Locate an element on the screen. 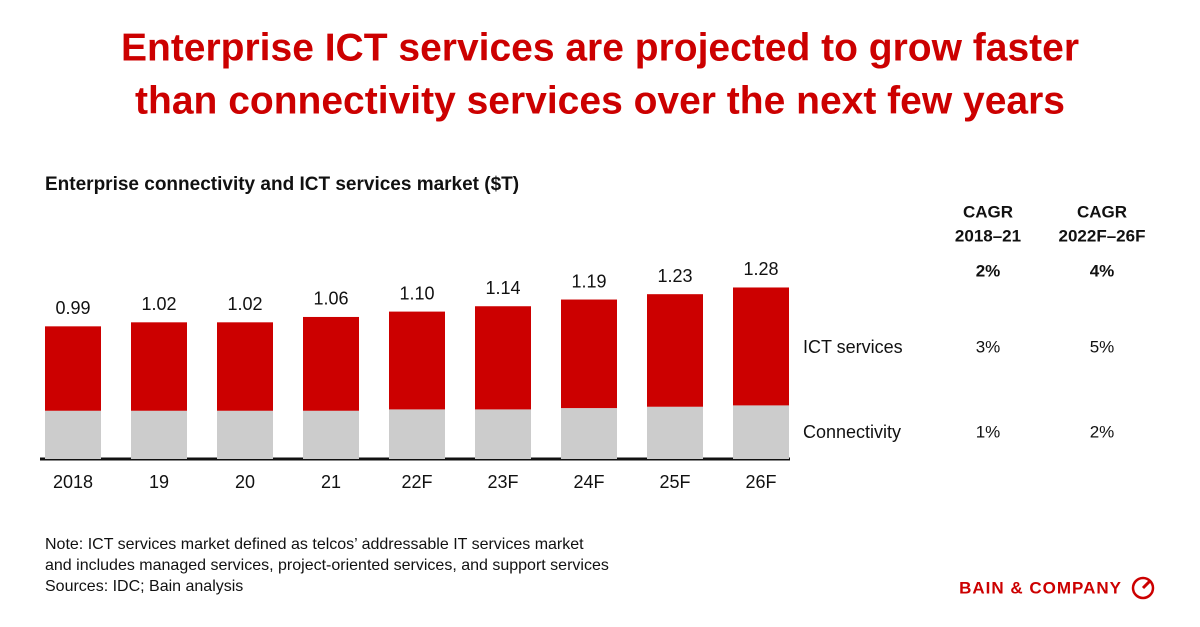 The image size is (1200, 627). cagr-header: 2018–21 is located at coordinates (988, 235).